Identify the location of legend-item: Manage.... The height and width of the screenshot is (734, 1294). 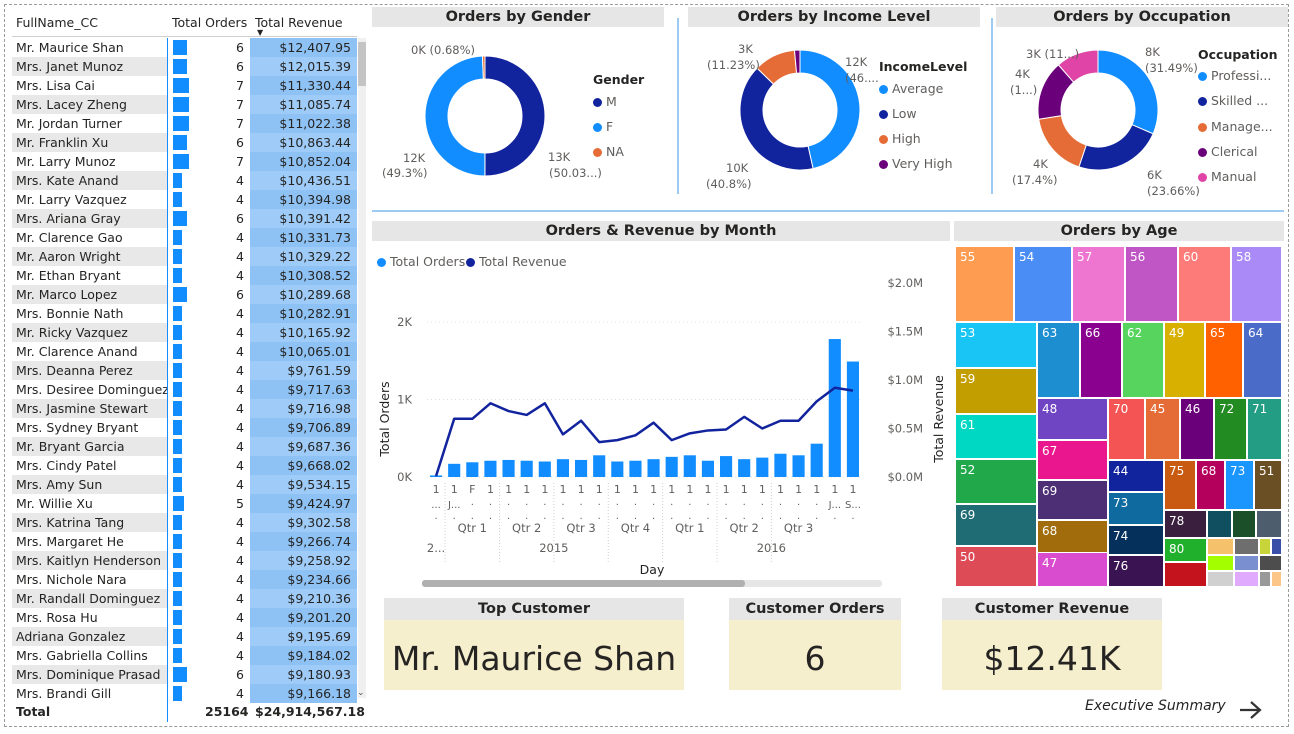
(1235, 126).